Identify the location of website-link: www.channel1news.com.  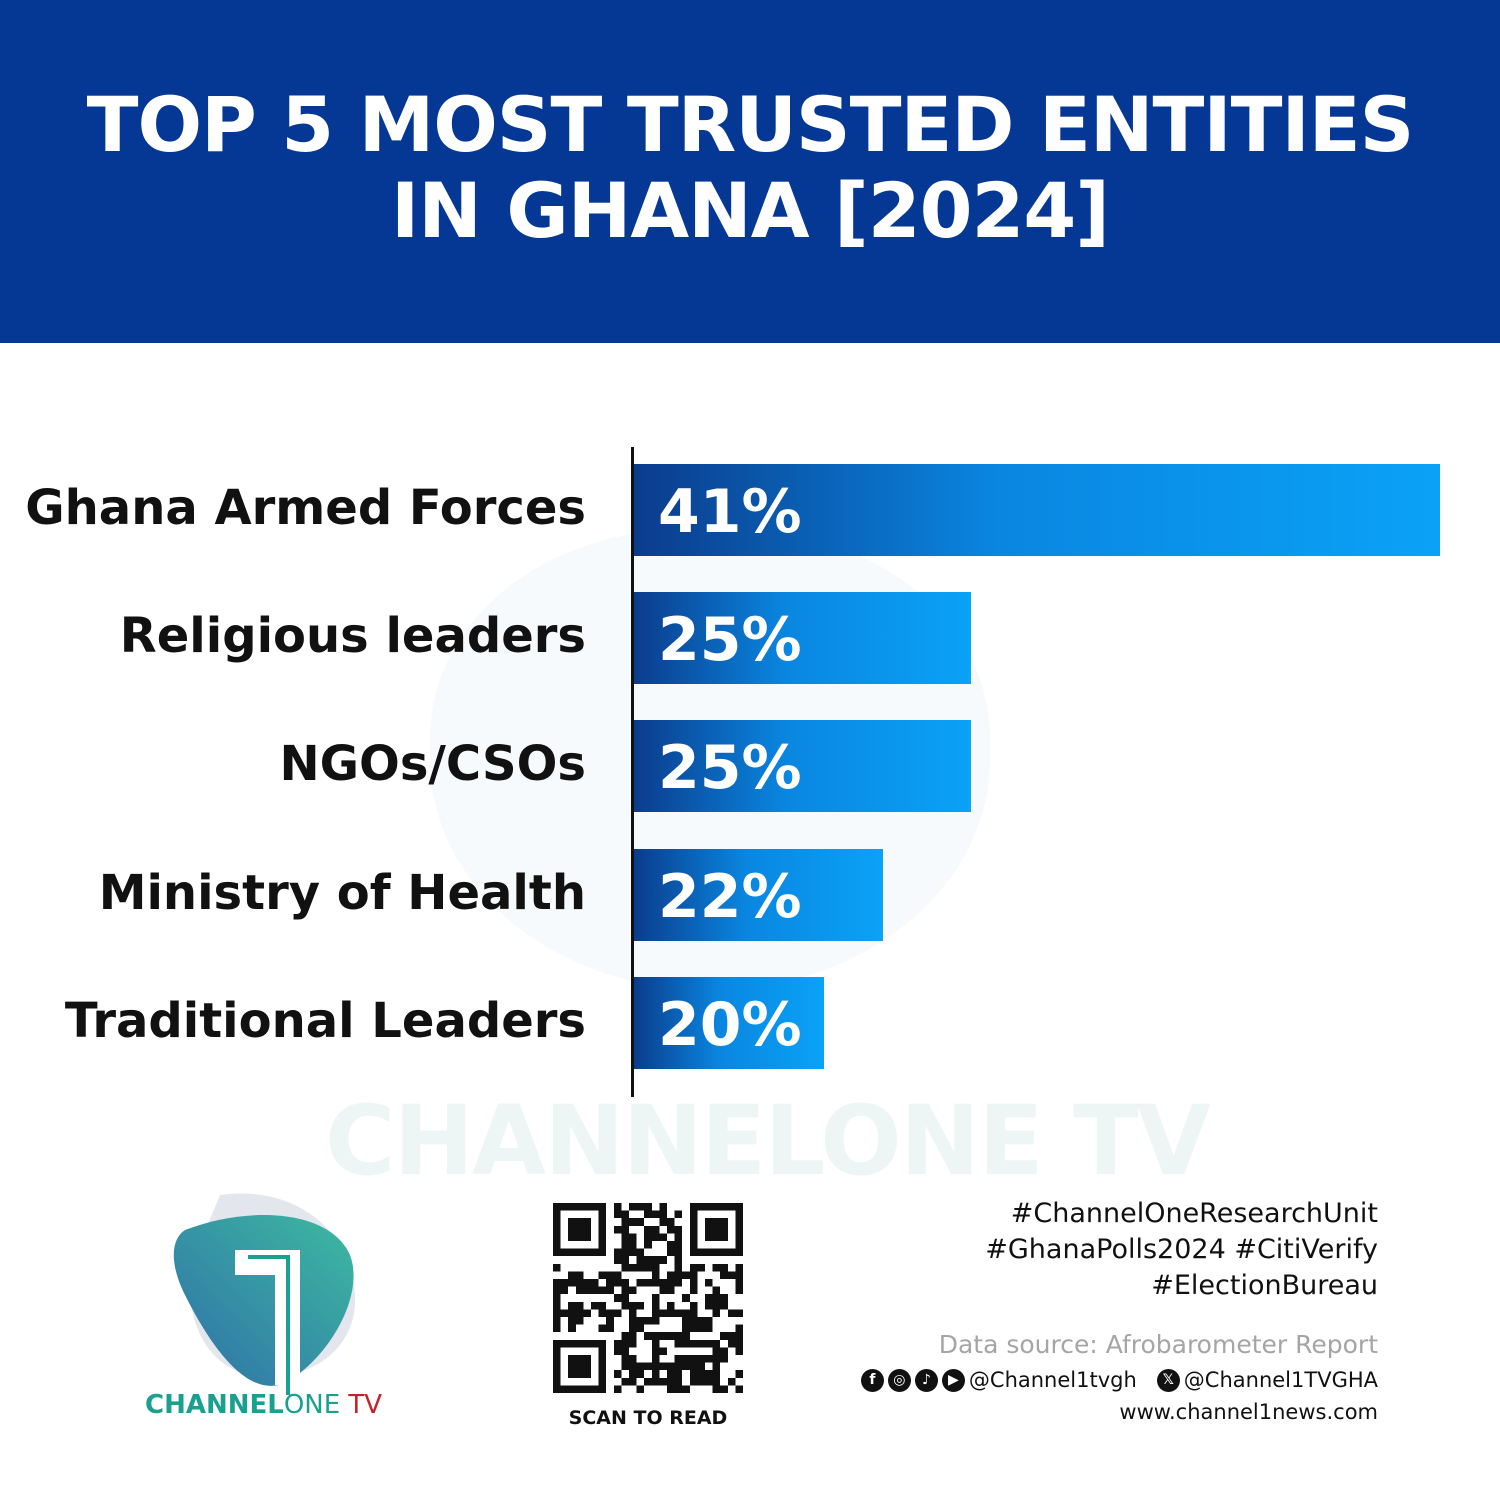
(1248, 1412).